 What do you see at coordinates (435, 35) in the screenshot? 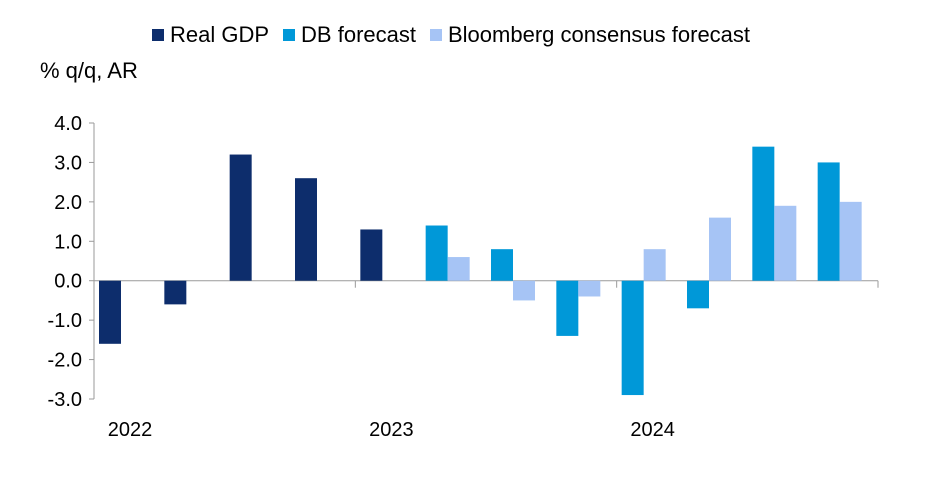
I see `legend-swatch-bloomberg` at bounding box center [435, 35].